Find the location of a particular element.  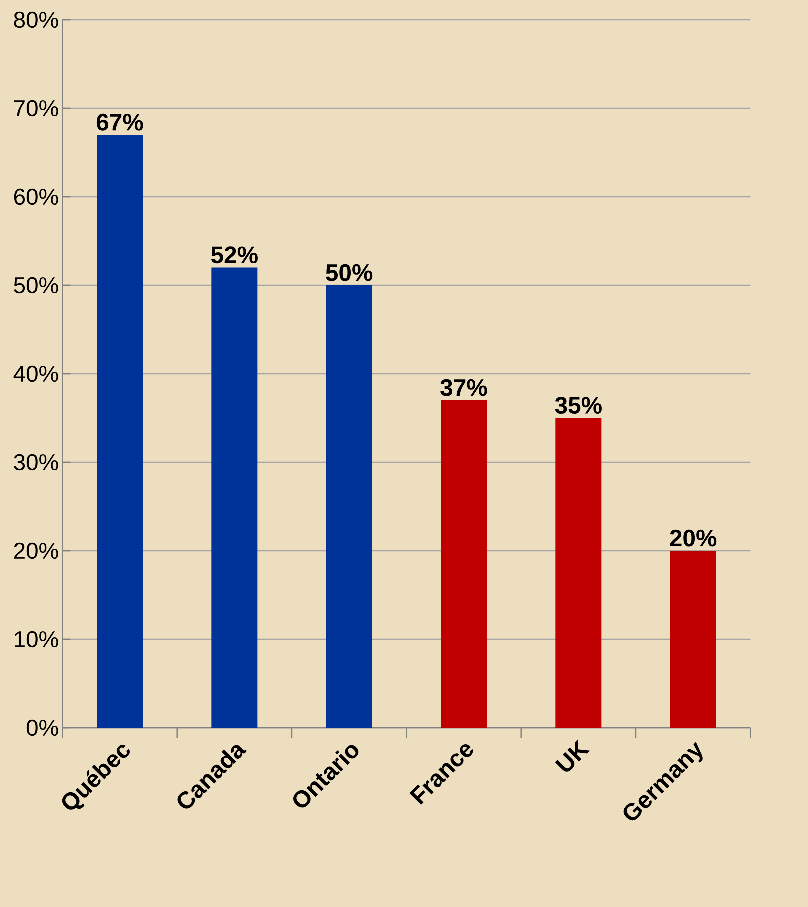

y-tick-label: 0% is located at coordinates (42, 728).